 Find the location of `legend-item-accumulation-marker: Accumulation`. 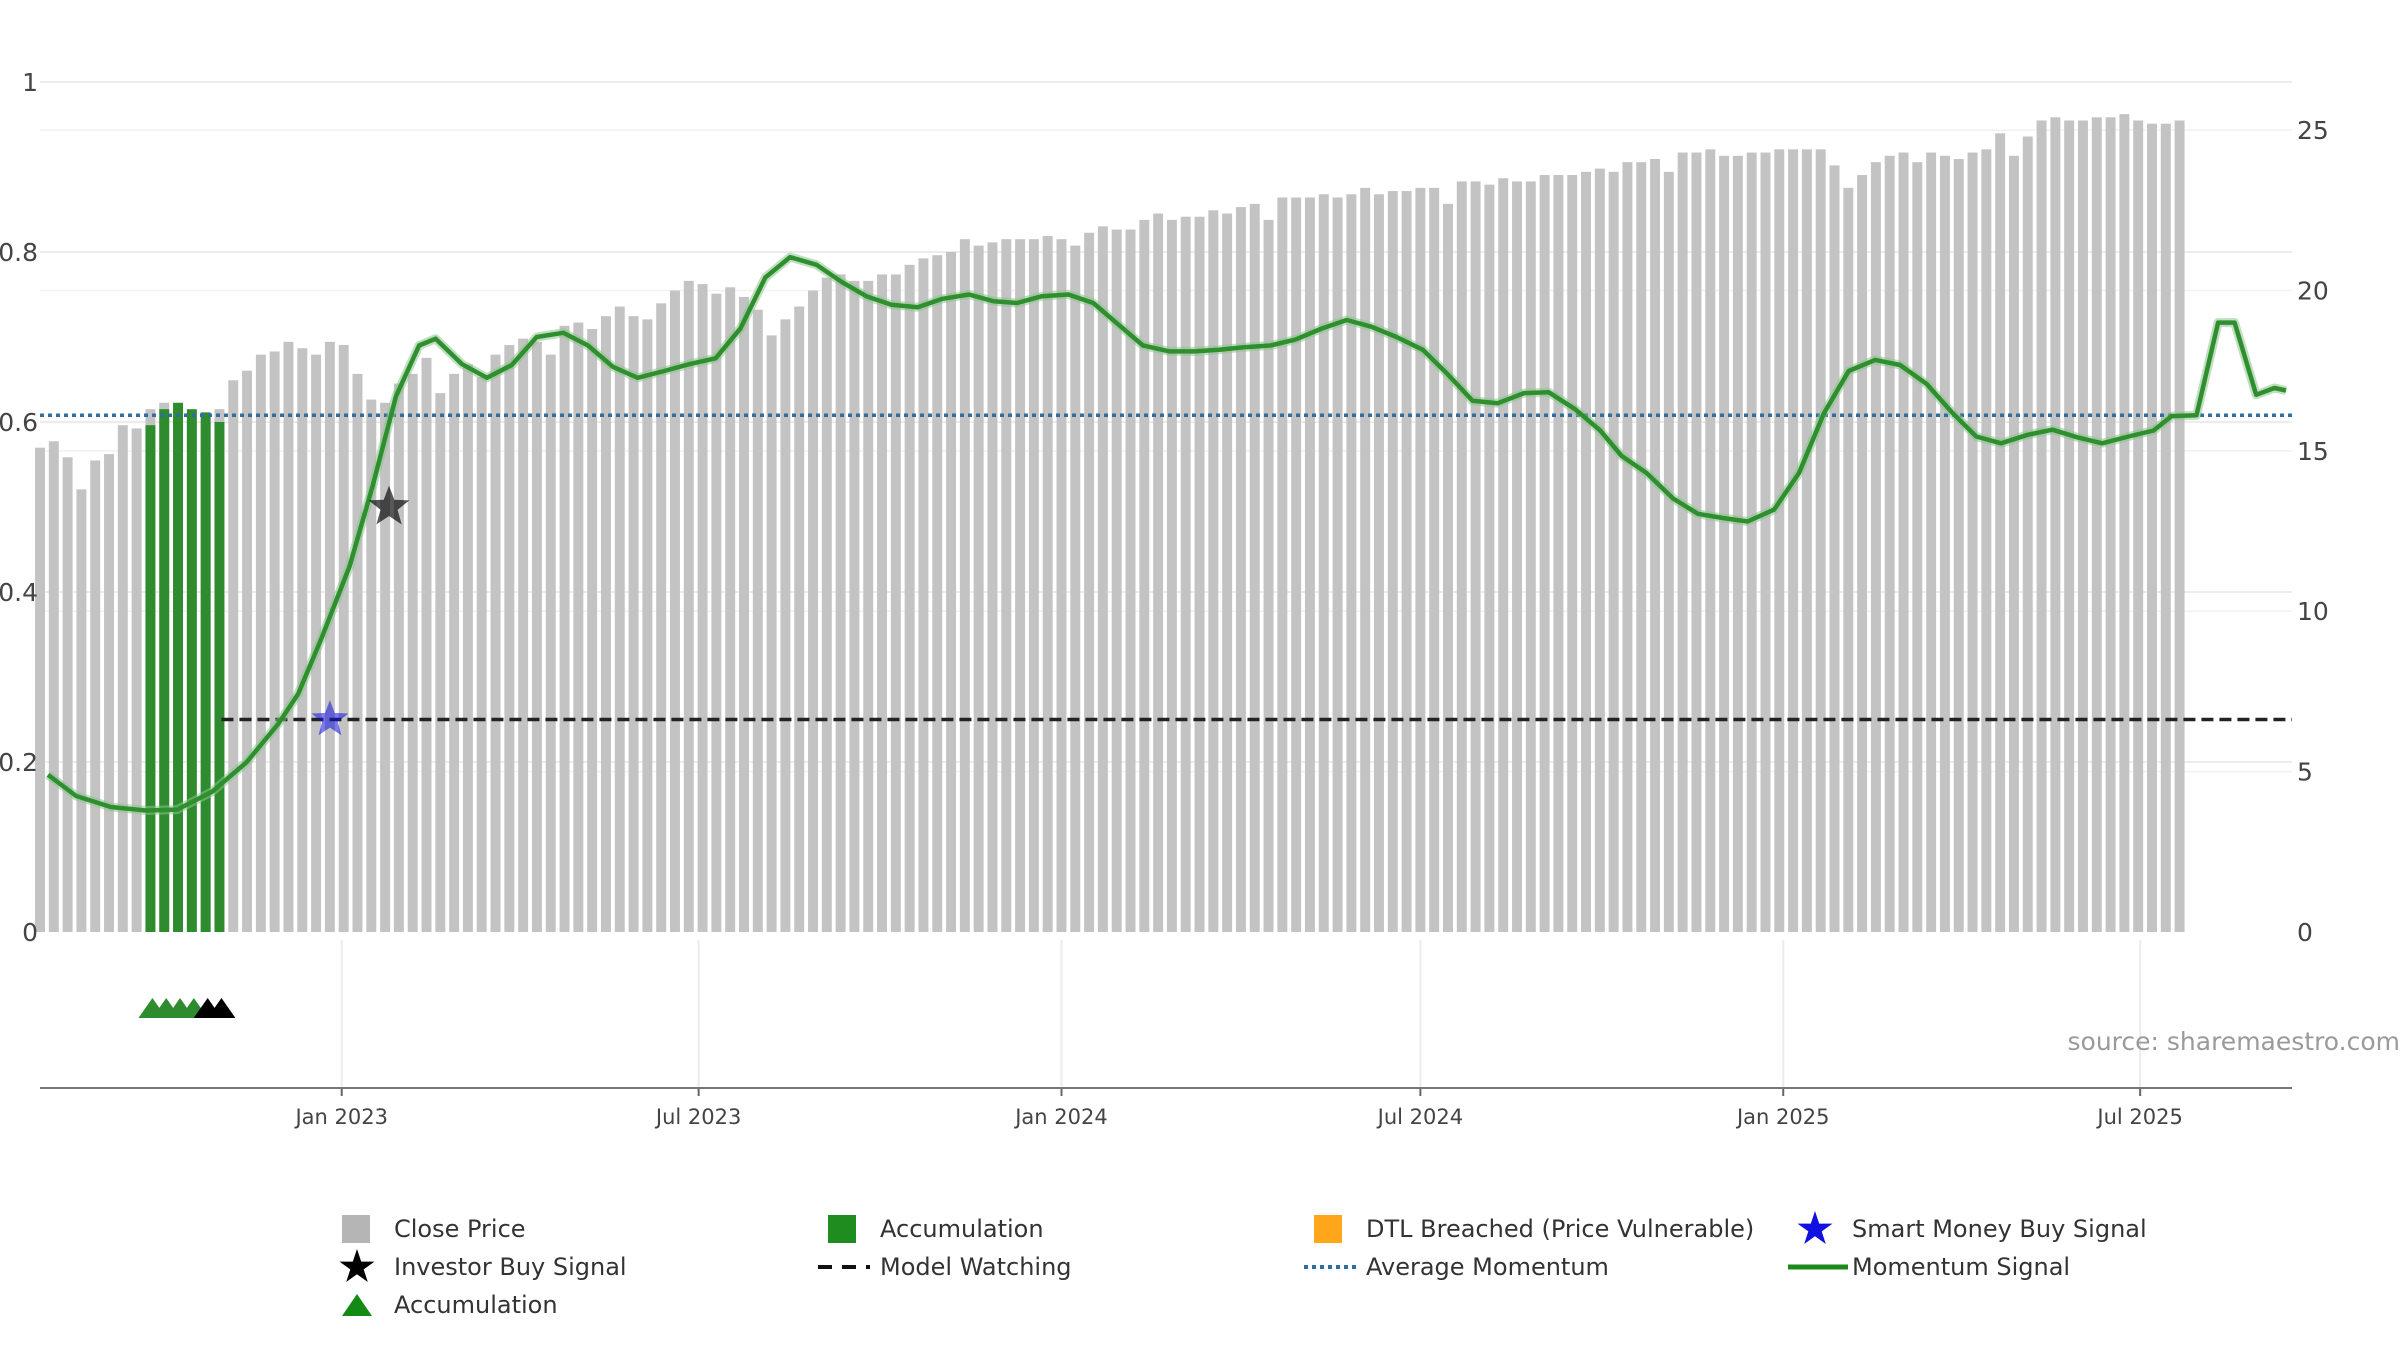

legend-item-accumulation-marker: Accumulation is located at coordinates (444, 1305).